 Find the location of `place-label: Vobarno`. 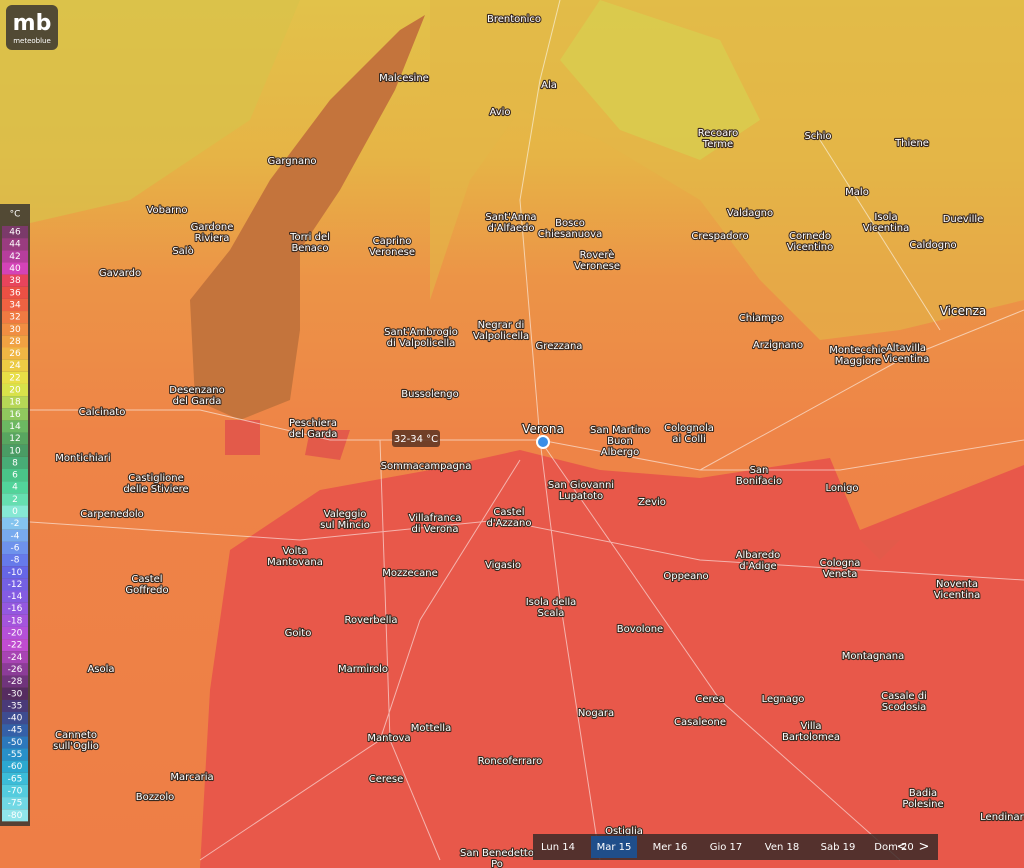

place-label: Vobarno is located at coordinates (166, 210).